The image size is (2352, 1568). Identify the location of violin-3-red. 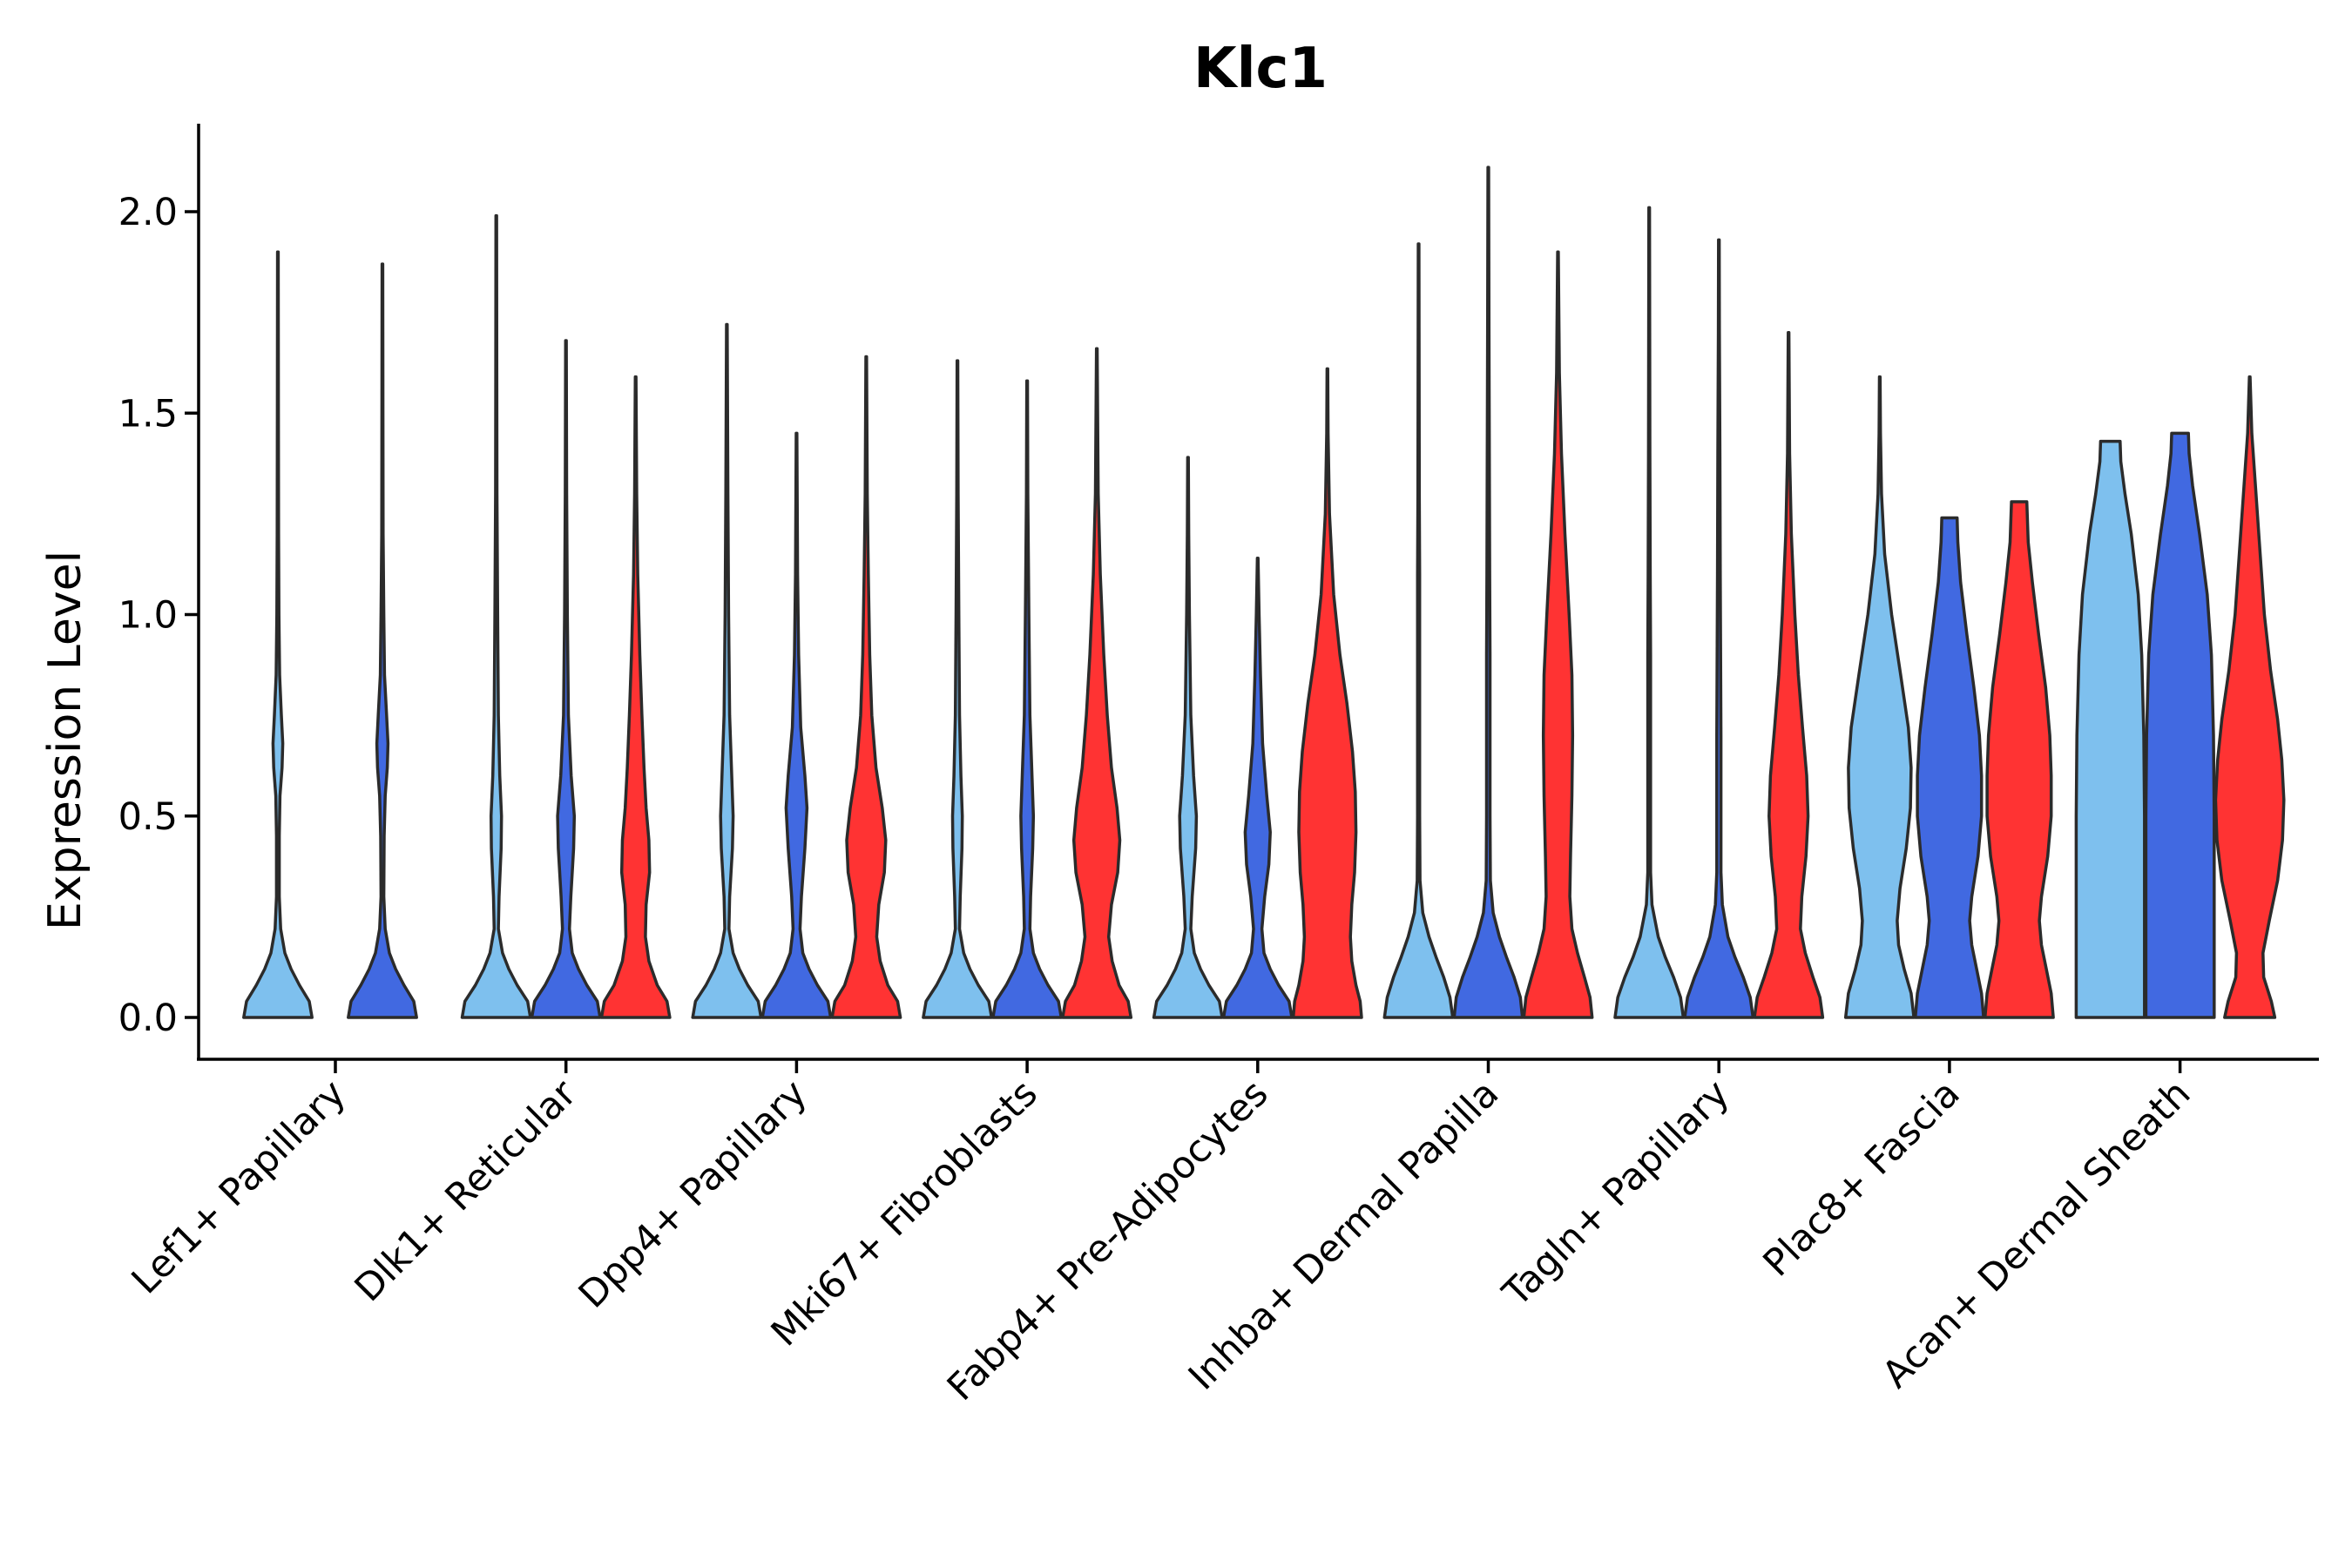
(1097, 683).